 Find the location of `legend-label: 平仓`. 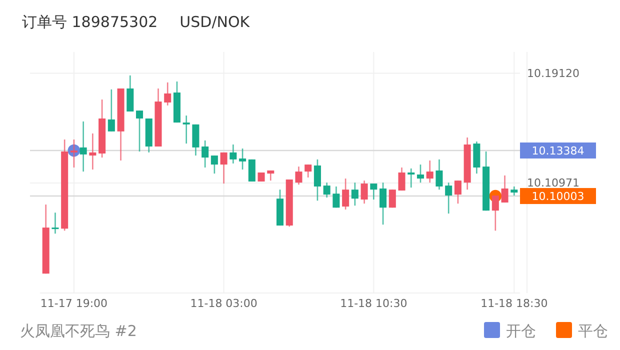

legend-label: 平仓 is located at coordinates (593, 331).